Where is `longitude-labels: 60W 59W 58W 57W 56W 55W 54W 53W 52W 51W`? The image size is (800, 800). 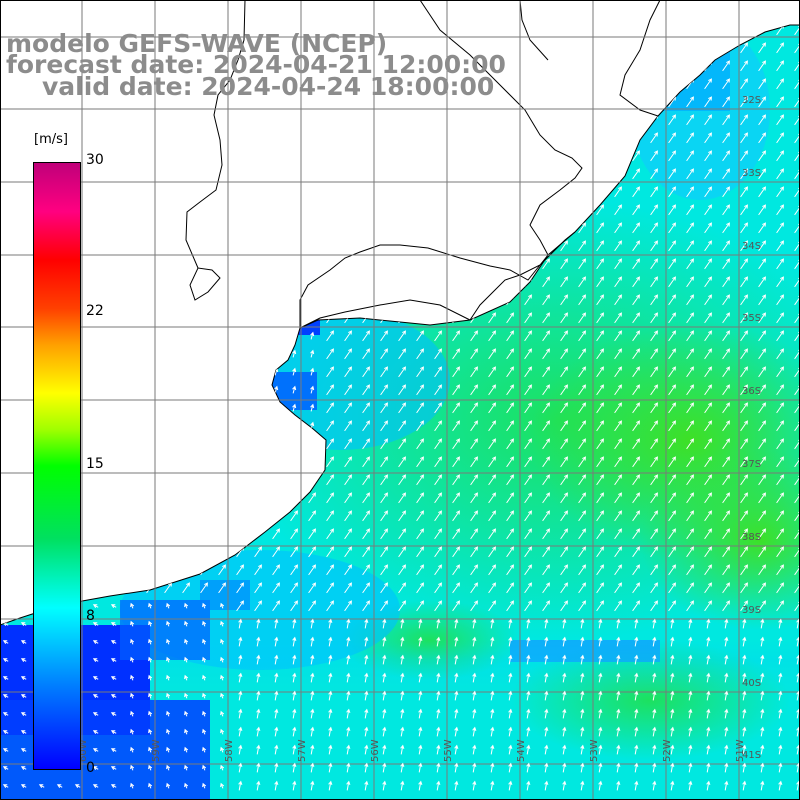 longitude-labels: 60W 59W 58W 57W 56W 55W 54W 53W 52W 51W is located at coordinates (412, 750).